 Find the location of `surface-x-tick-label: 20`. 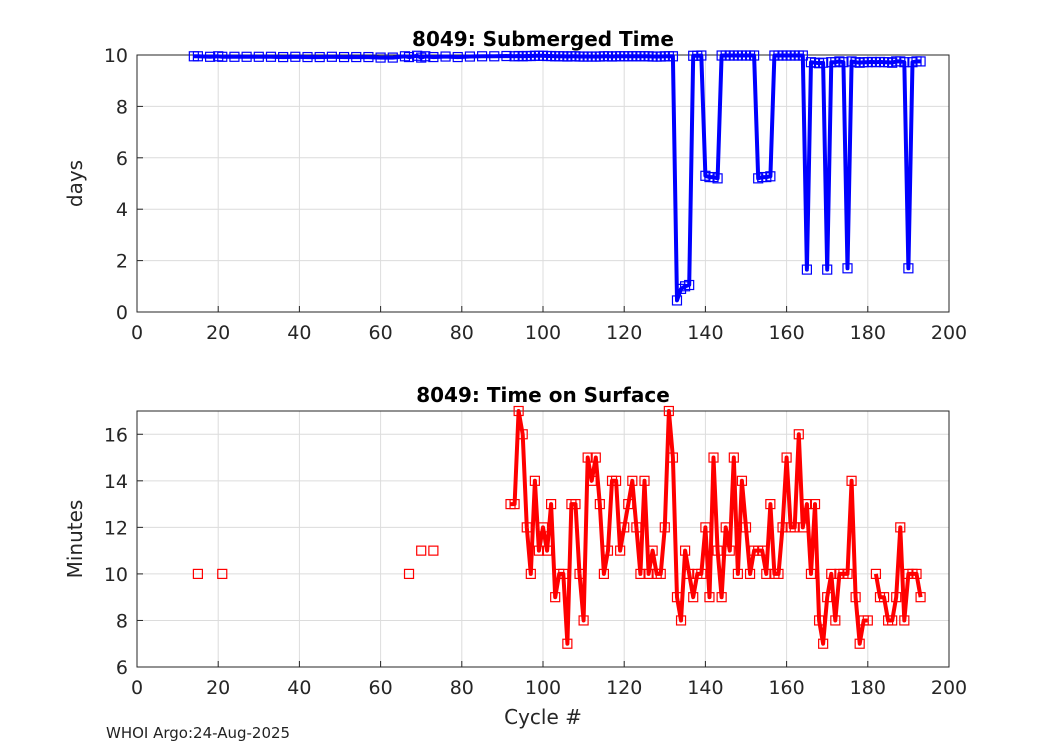

surface-x-tick-label: 20 is located at coordinates (218, 688).